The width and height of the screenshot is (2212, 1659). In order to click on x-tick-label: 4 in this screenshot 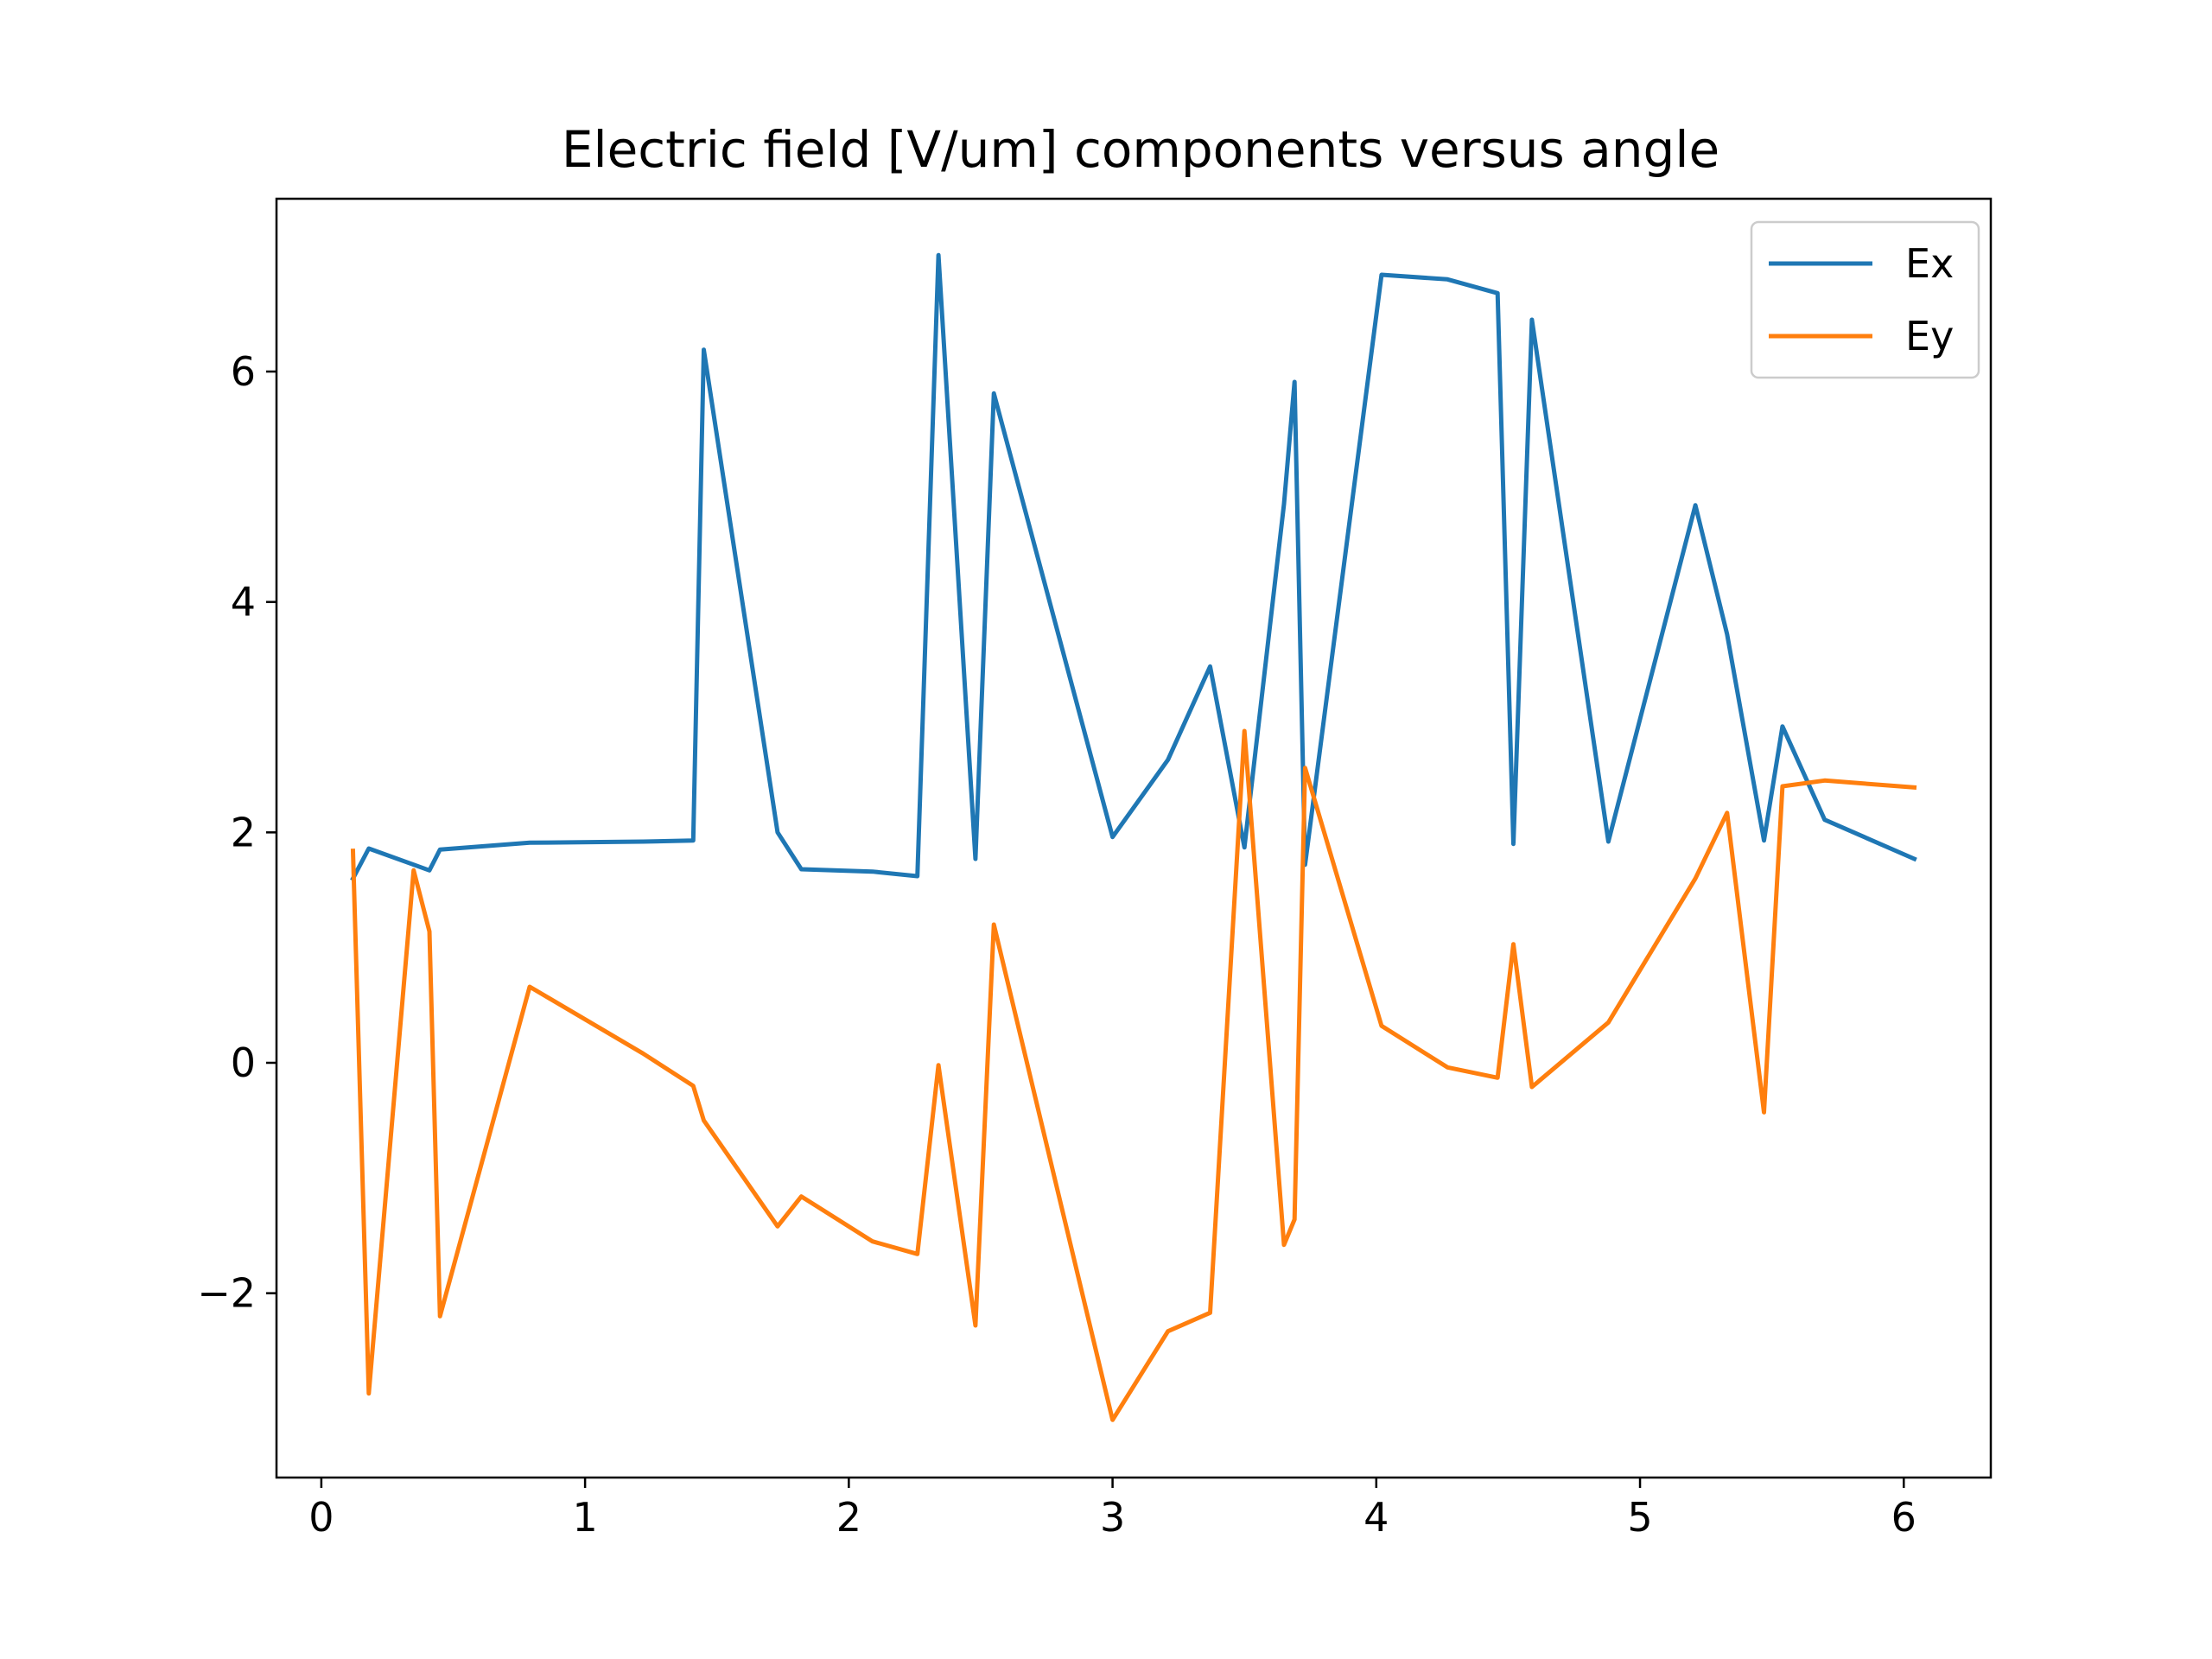, I will do `click(1376, 1517)`.